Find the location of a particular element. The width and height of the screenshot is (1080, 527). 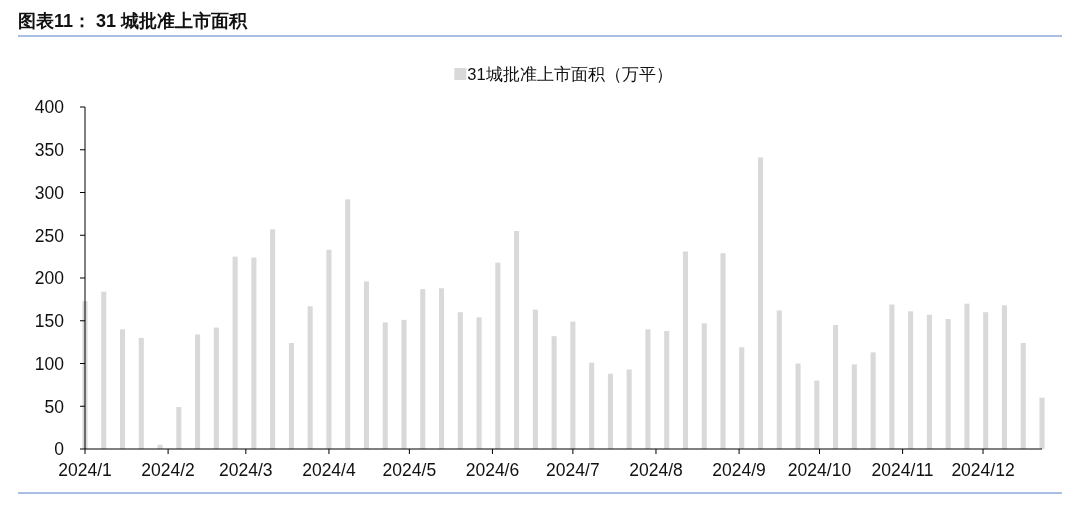

x-tick-label: 2024/1 is located at coordinates (85, 470).